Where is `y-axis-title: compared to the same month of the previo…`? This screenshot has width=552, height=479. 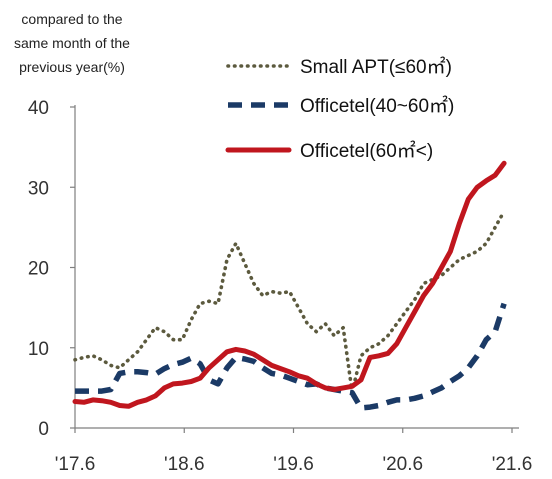 y-axis-title: compared to the same month of the previo… is located at coordinates (72, 43).